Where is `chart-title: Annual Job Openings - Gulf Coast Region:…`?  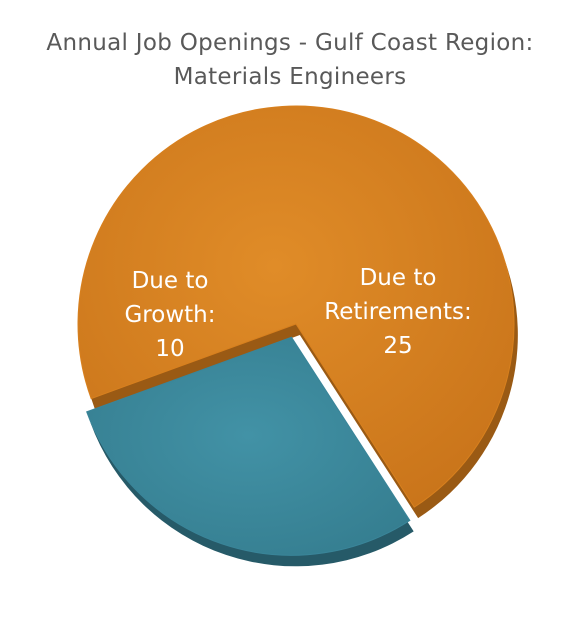
chart-title: Annual Job Openings - Gulf Coast Region:… is located at coordinates (290, 60).